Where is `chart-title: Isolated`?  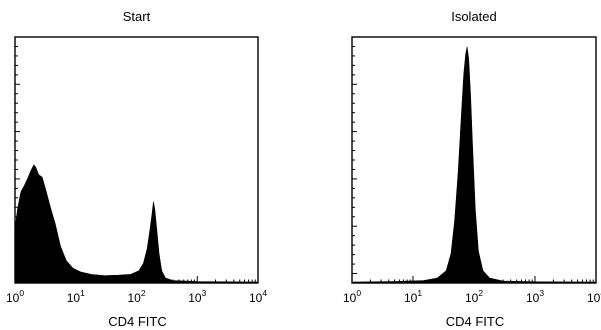 chart-title: Isolated is located at coordinates (474, 16).